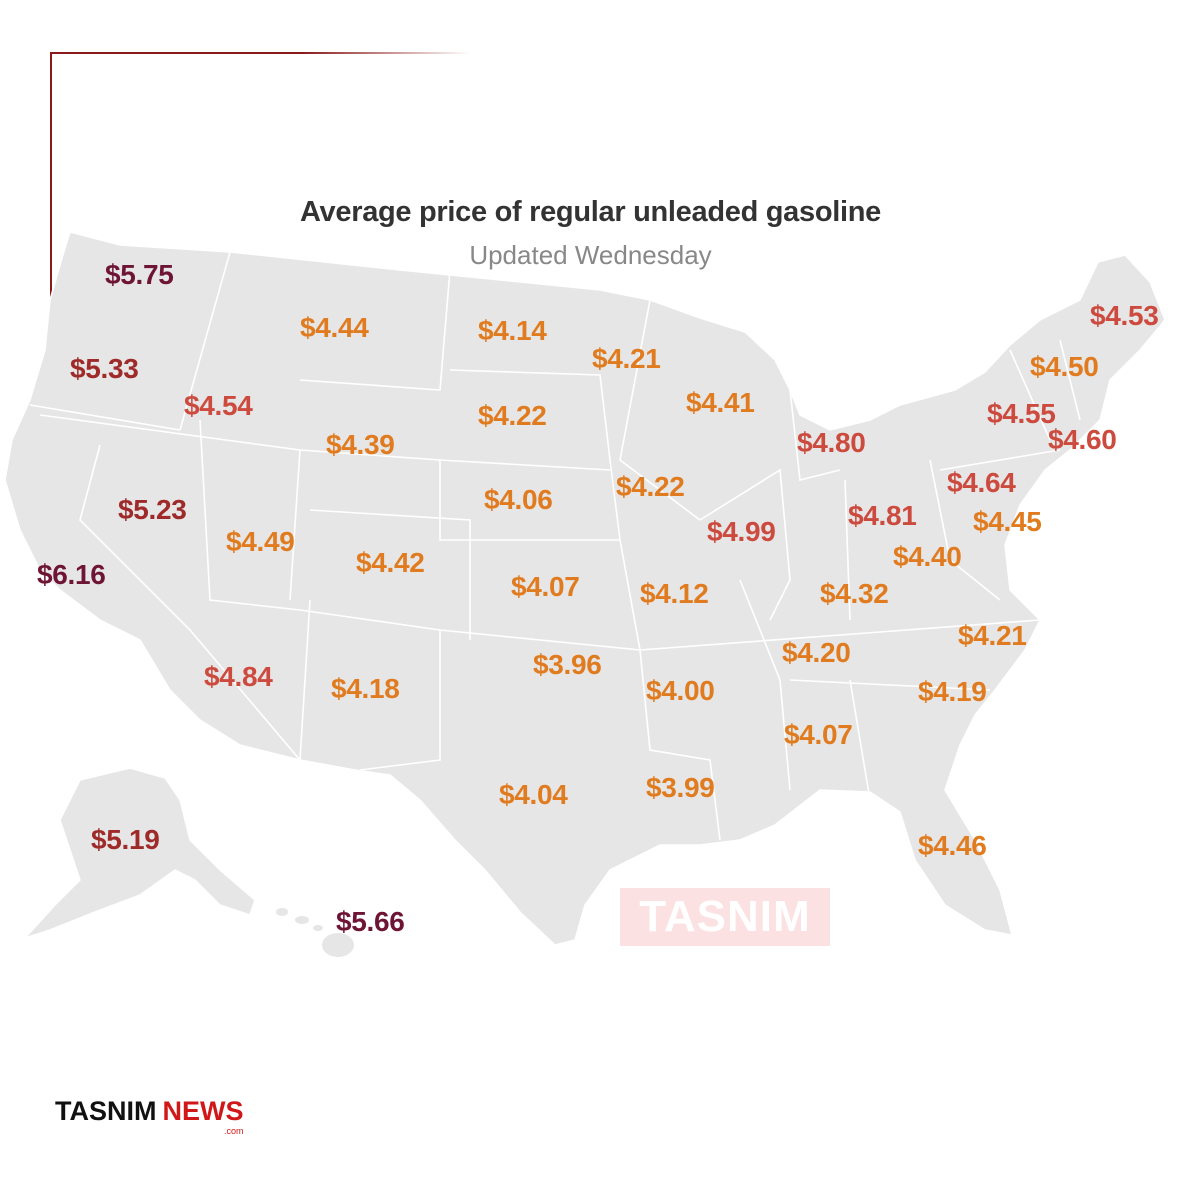 The height and width of the screenshot is (1181, 1181). I want to click on price-label: $5.23, so click(152, 509).